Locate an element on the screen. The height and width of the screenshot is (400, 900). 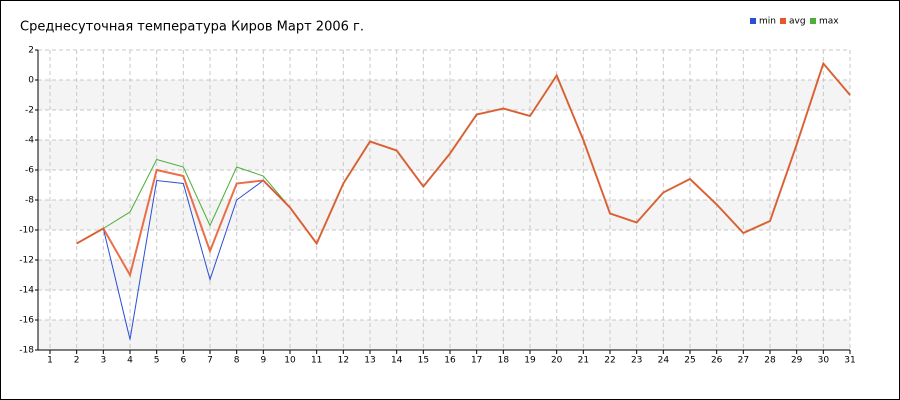
x-tick-label: 9 is located at coordinates (263, 361).